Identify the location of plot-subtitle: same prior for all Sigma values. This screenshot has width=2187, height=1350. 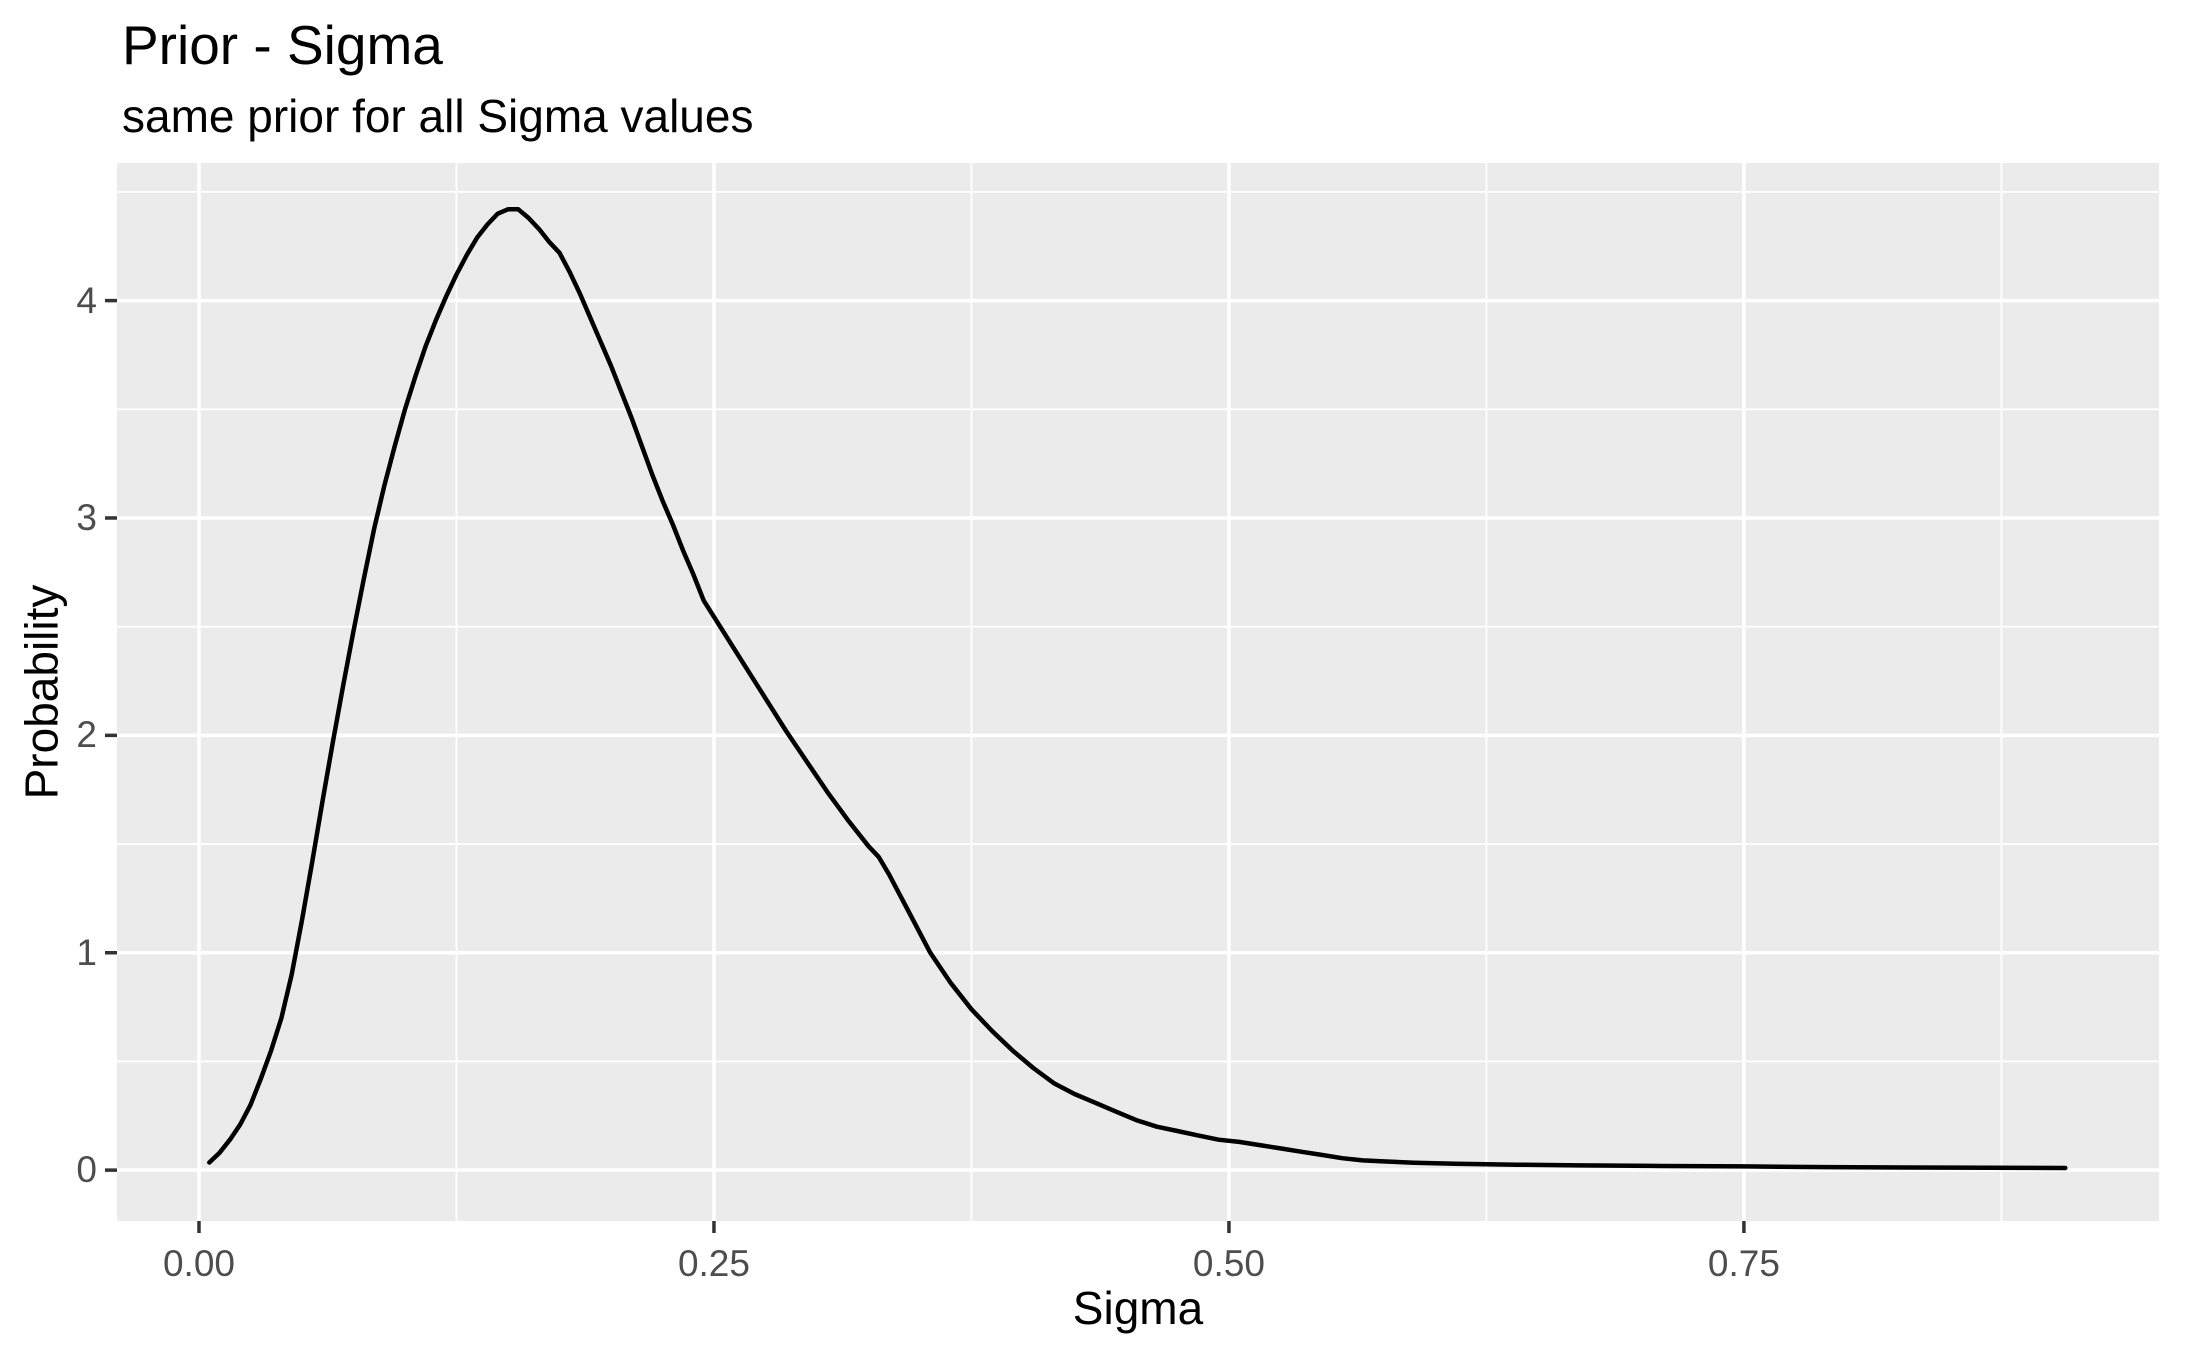
(438, 116).